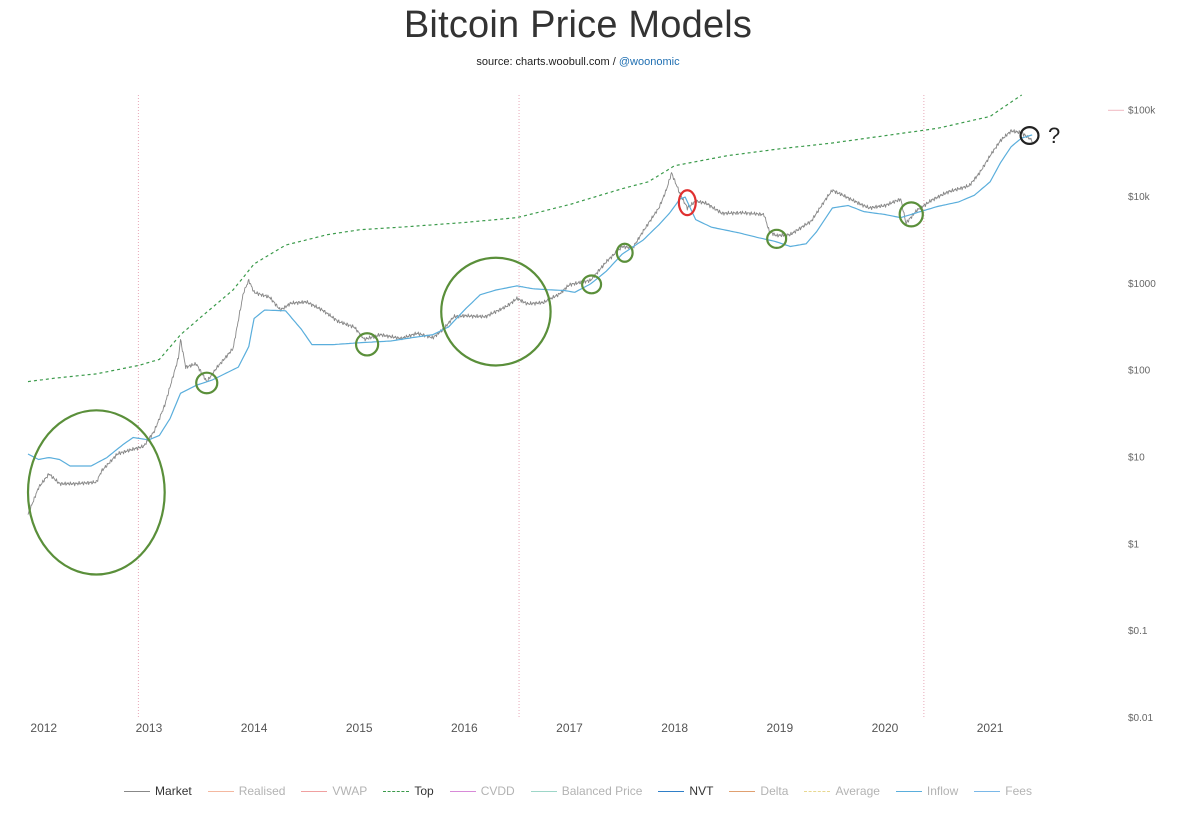 The width and height of the screenshot is (1178, 818). Describe the element at coordinates (1132, 414) in the screenshot. I see `y-axis-ticks: $100k $10k $1000 $100 $10 $1 $0.1 $0.01` at that location.